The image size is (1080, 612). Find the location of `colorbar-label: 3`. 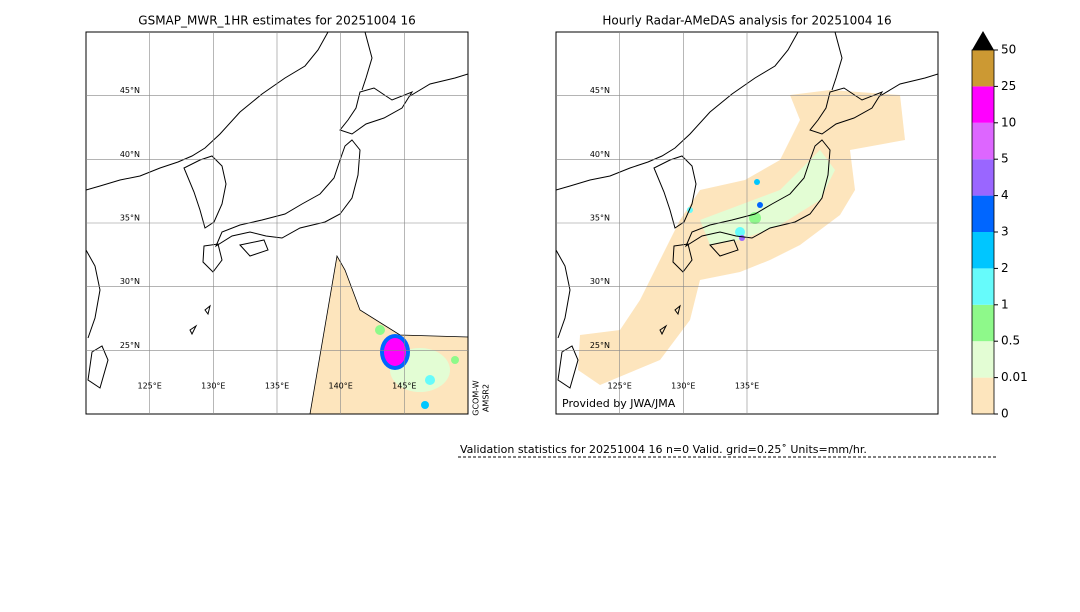

colorbar-label: 3 is located at coordinates (1005, 232).